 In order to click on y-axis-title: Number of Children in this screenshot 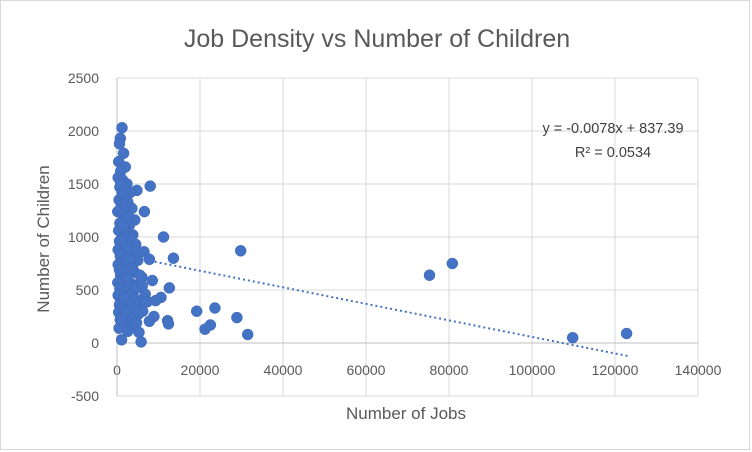, I will do `click(43, 238)`.